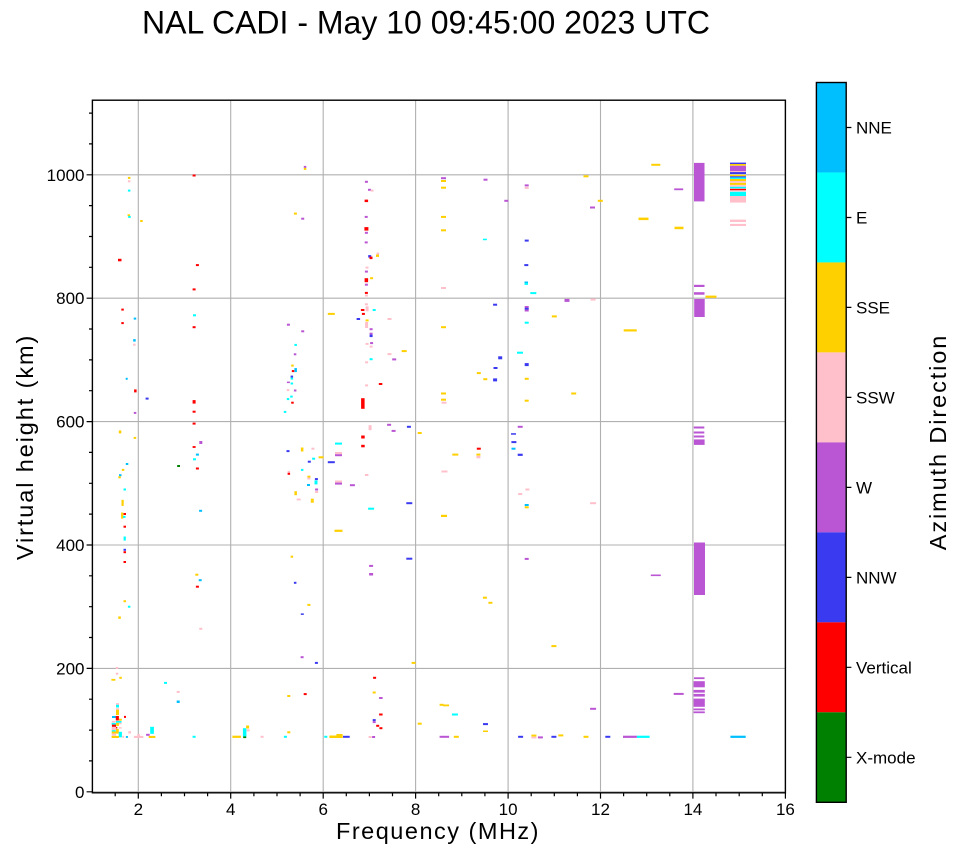  What do you see at coordinates (415, 809) in the screenshot?
I see `svg-text: 8` at bounding box center [415, 809].